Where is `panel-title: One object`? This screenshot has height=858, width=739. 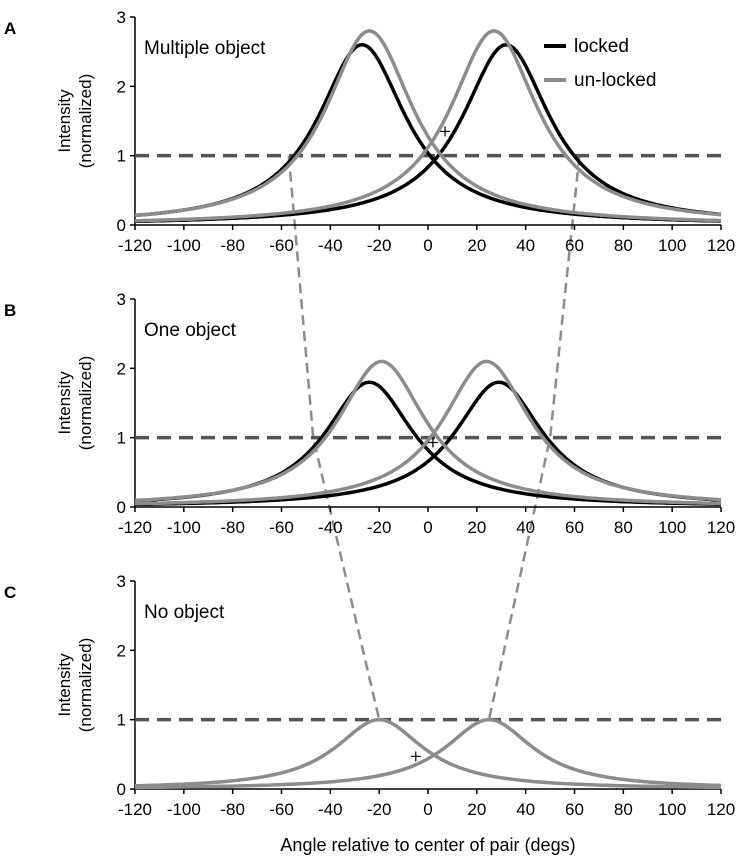 panel-title: One object is located at coordinates (190, 330).